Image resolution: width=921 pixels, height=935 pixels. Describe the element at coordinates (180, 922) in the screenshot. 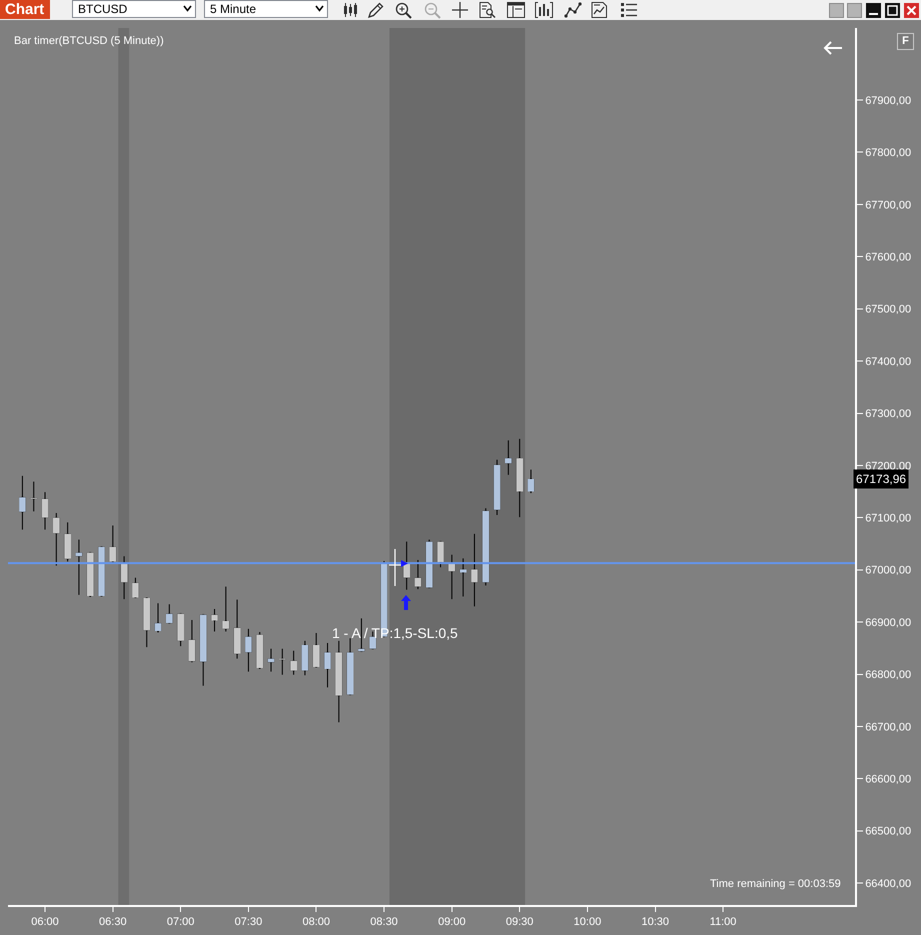

I see `x-tick-label: 07:00` at that location.